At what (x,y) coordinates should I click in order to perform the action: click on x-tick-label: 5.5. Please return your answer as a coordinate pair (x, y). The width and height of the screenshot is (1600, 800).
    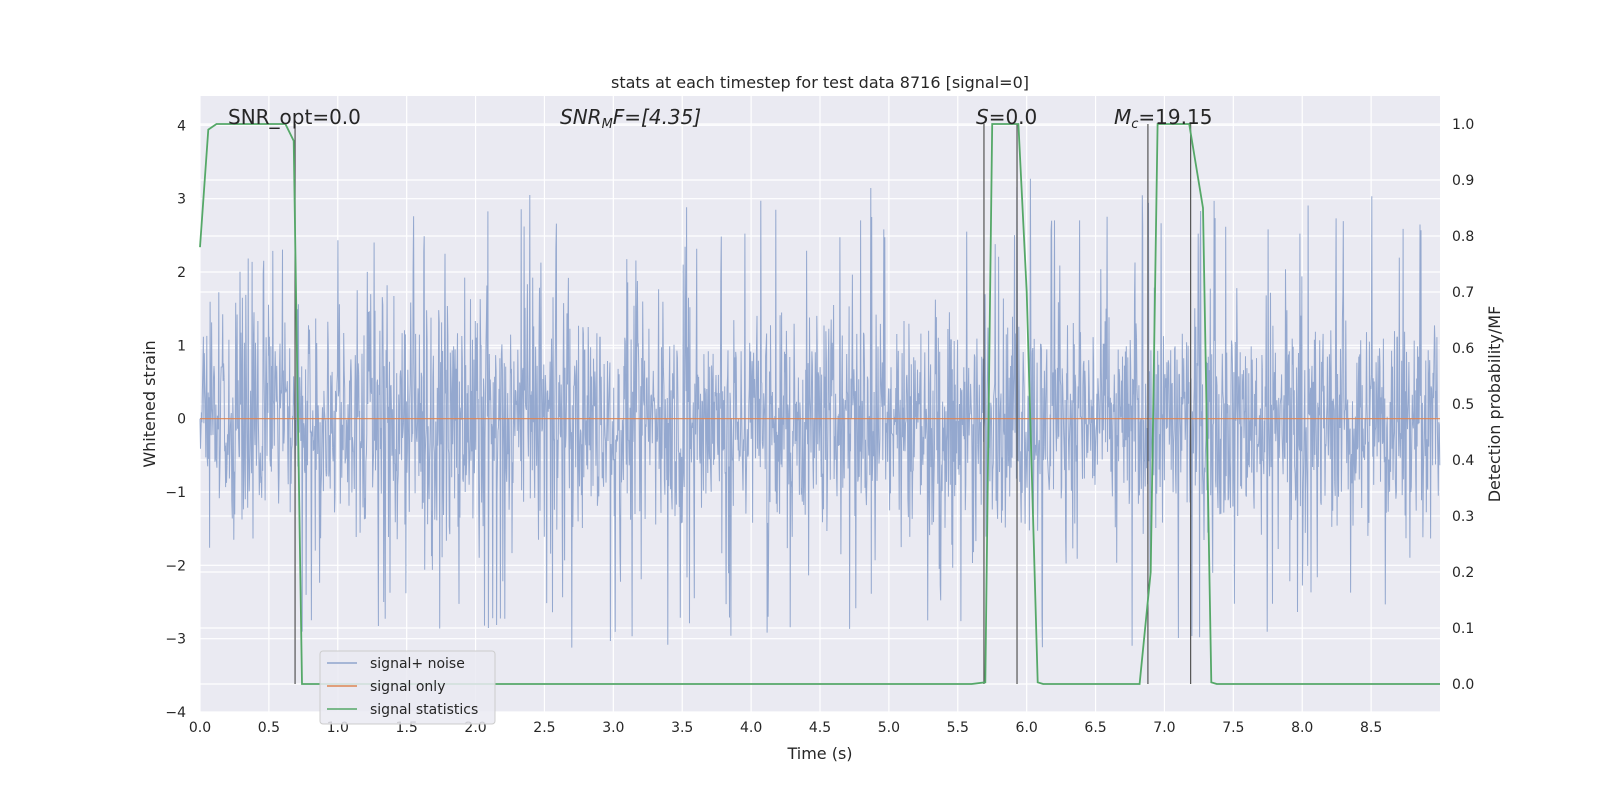
    Looking at the image, I should click on (958, 728).